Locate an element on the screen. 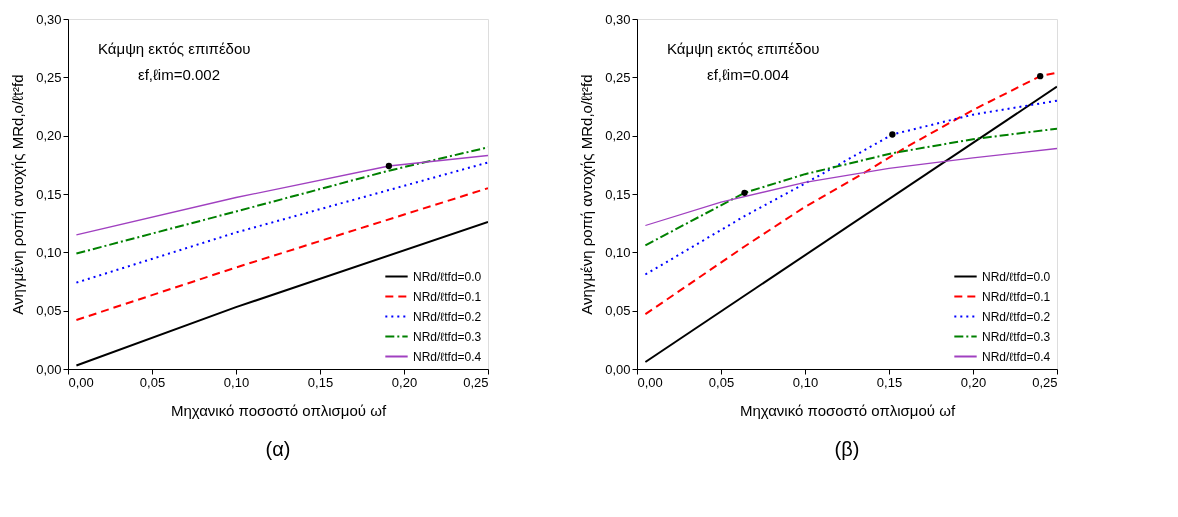  text: (β) is located at coordinates (847, 449).